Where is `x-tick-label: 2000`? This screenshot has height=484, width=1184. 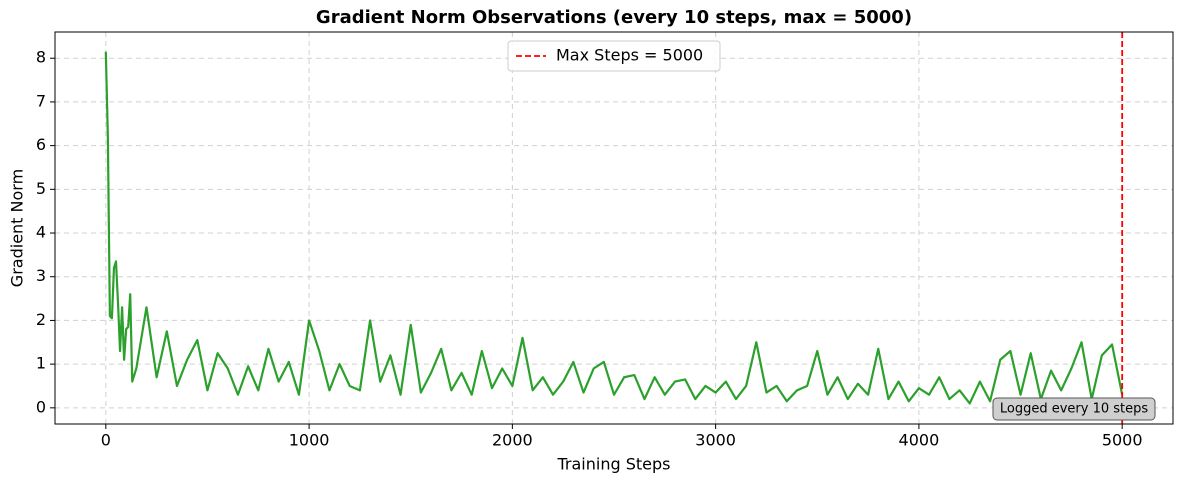
x-tick-label: 2000 is located at coordinates (512, 440).